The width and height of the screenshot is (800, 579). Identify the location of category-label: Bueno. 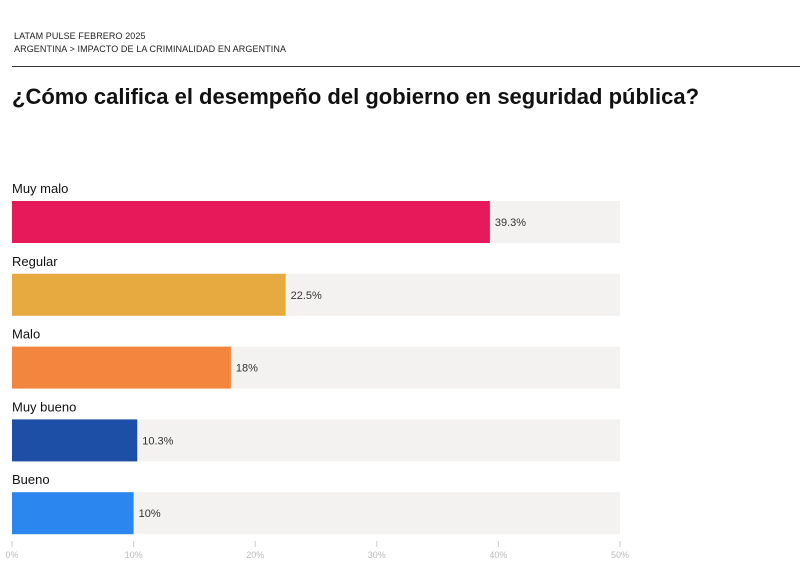
(31, 479).